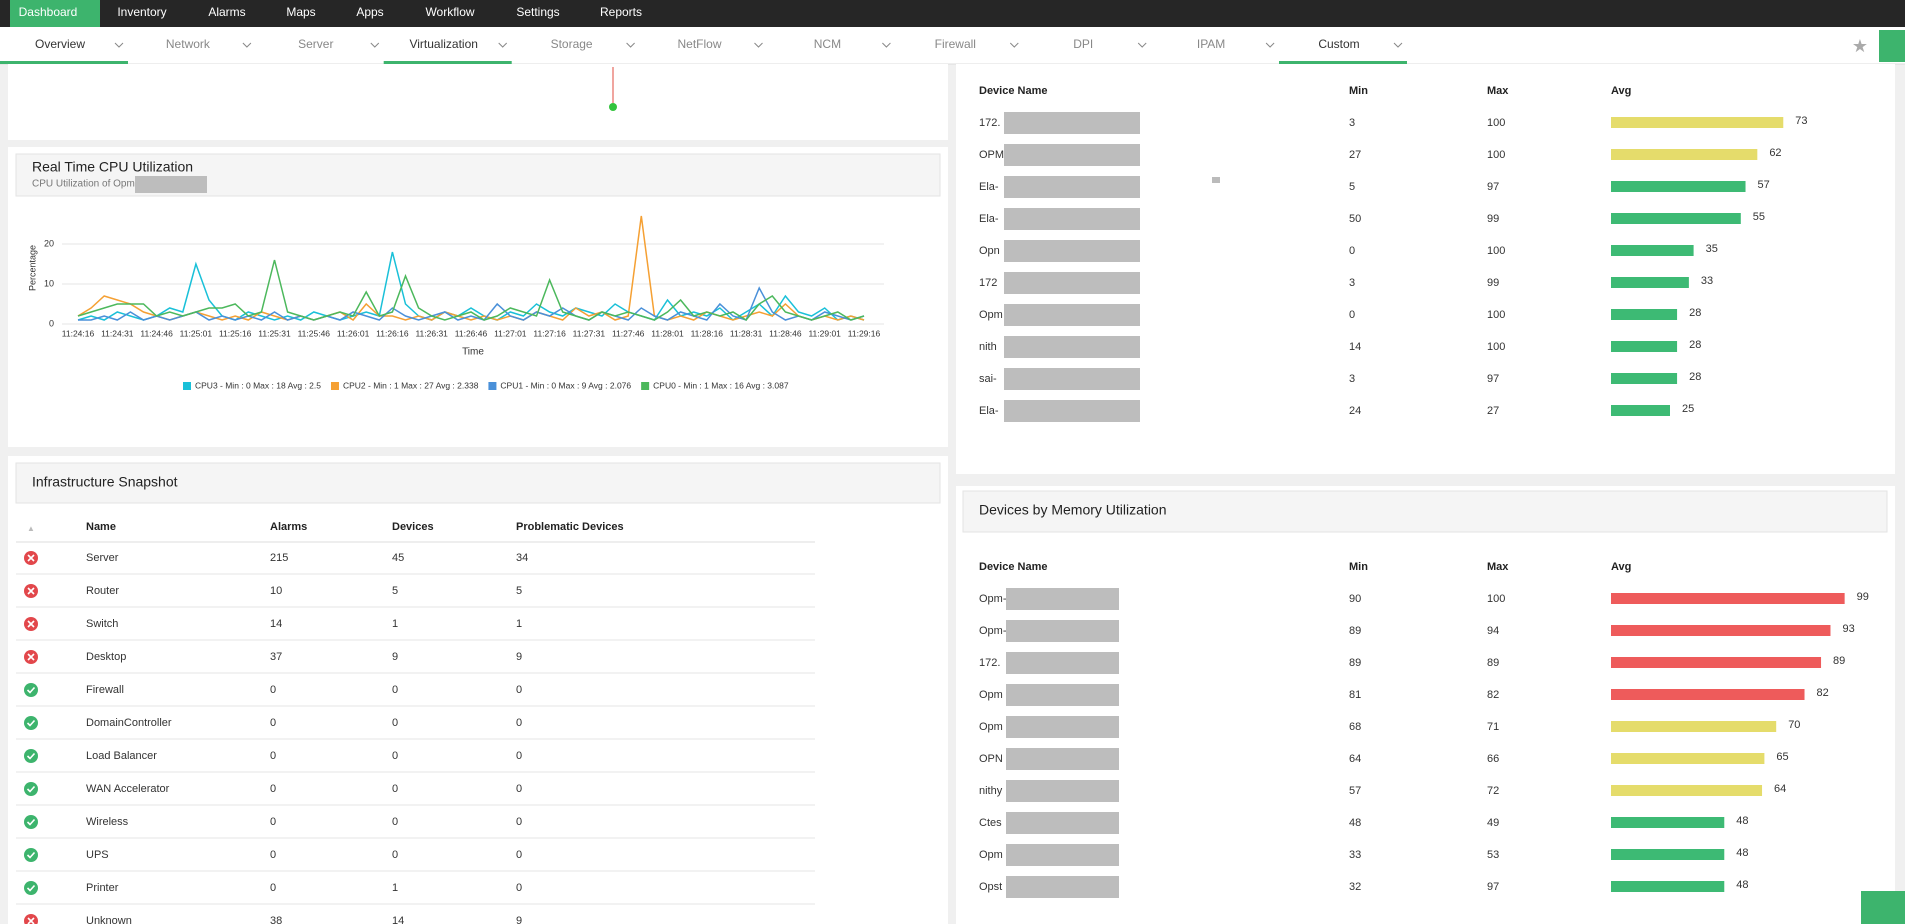 The width and height of the screenshot is (1905, 924). What do you see at coordinates (315, 44) in the screenshot?
I see `tab: Server` at bounding box center [315, 44].